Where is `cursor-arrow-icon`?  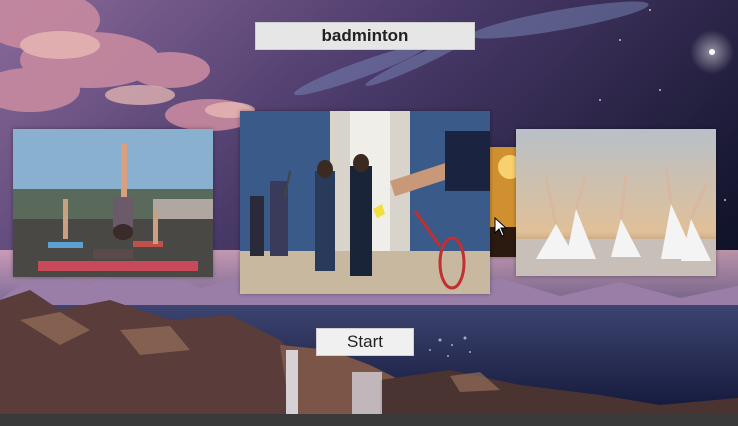
cursor-arrow-icon is located at coordinates (501, 226).